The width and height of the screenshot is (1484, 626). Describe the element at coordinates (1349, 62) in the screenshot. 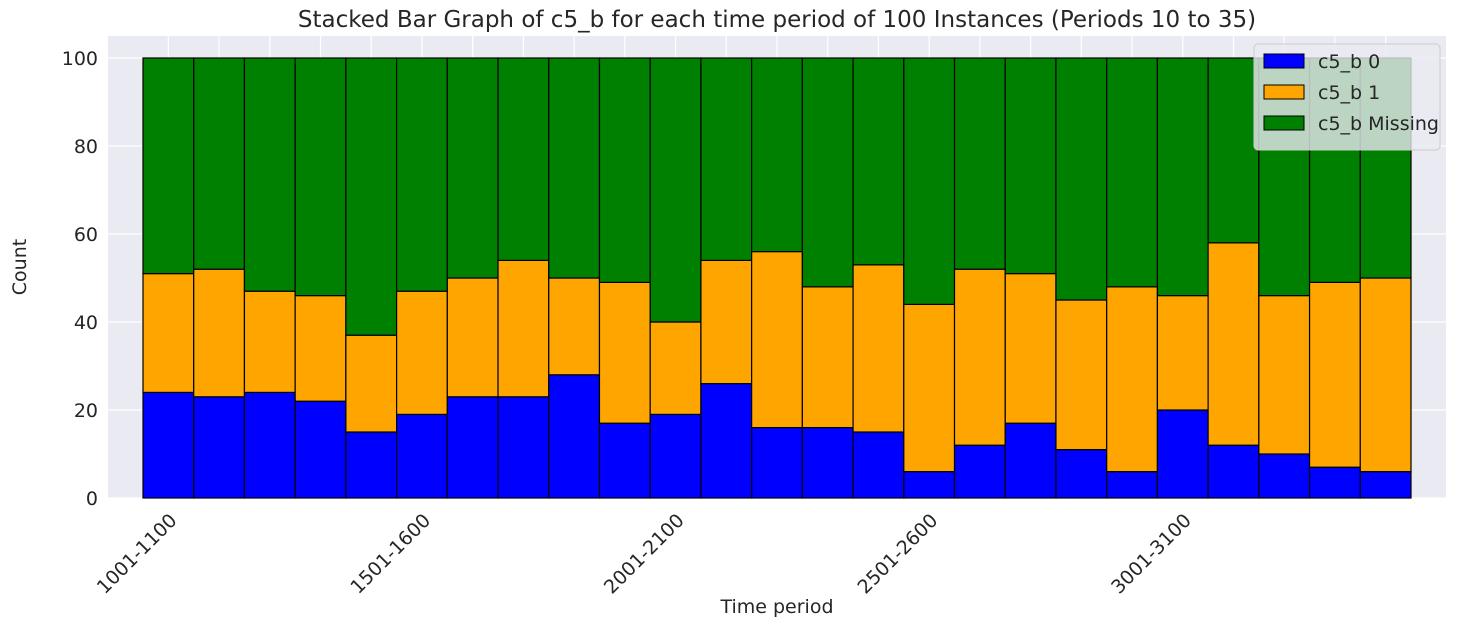

I see `legend-label: c5_b 0` at that location.